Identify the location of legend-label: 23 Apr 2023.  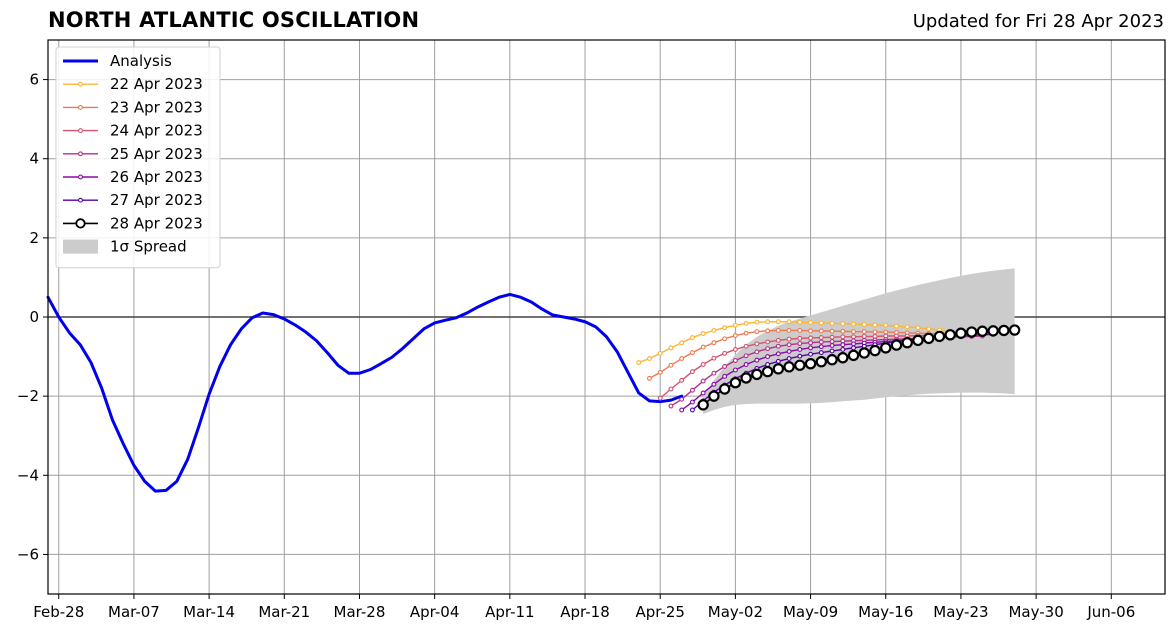
(156, 107).